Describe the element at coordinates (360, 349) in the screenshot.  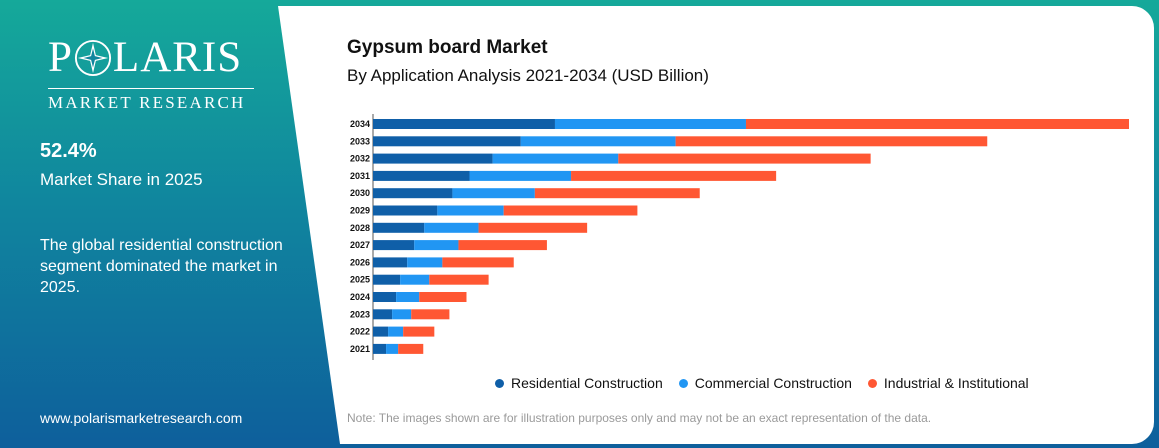
I see `y-tick-label-2021: 2021` at that location.